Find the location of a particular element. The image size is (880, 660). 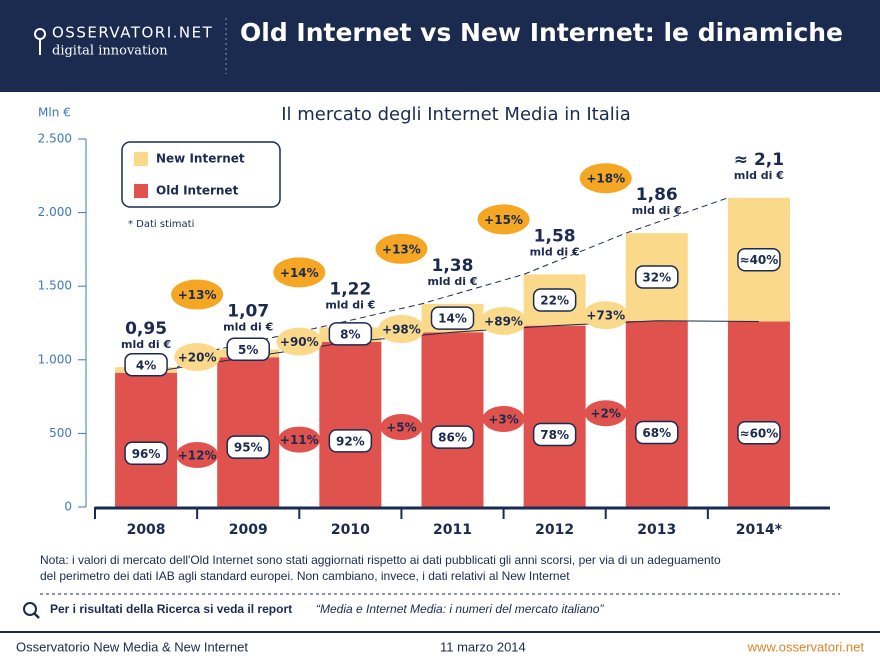

x-tick-label: 2010 is located at coordinates (350, 530).